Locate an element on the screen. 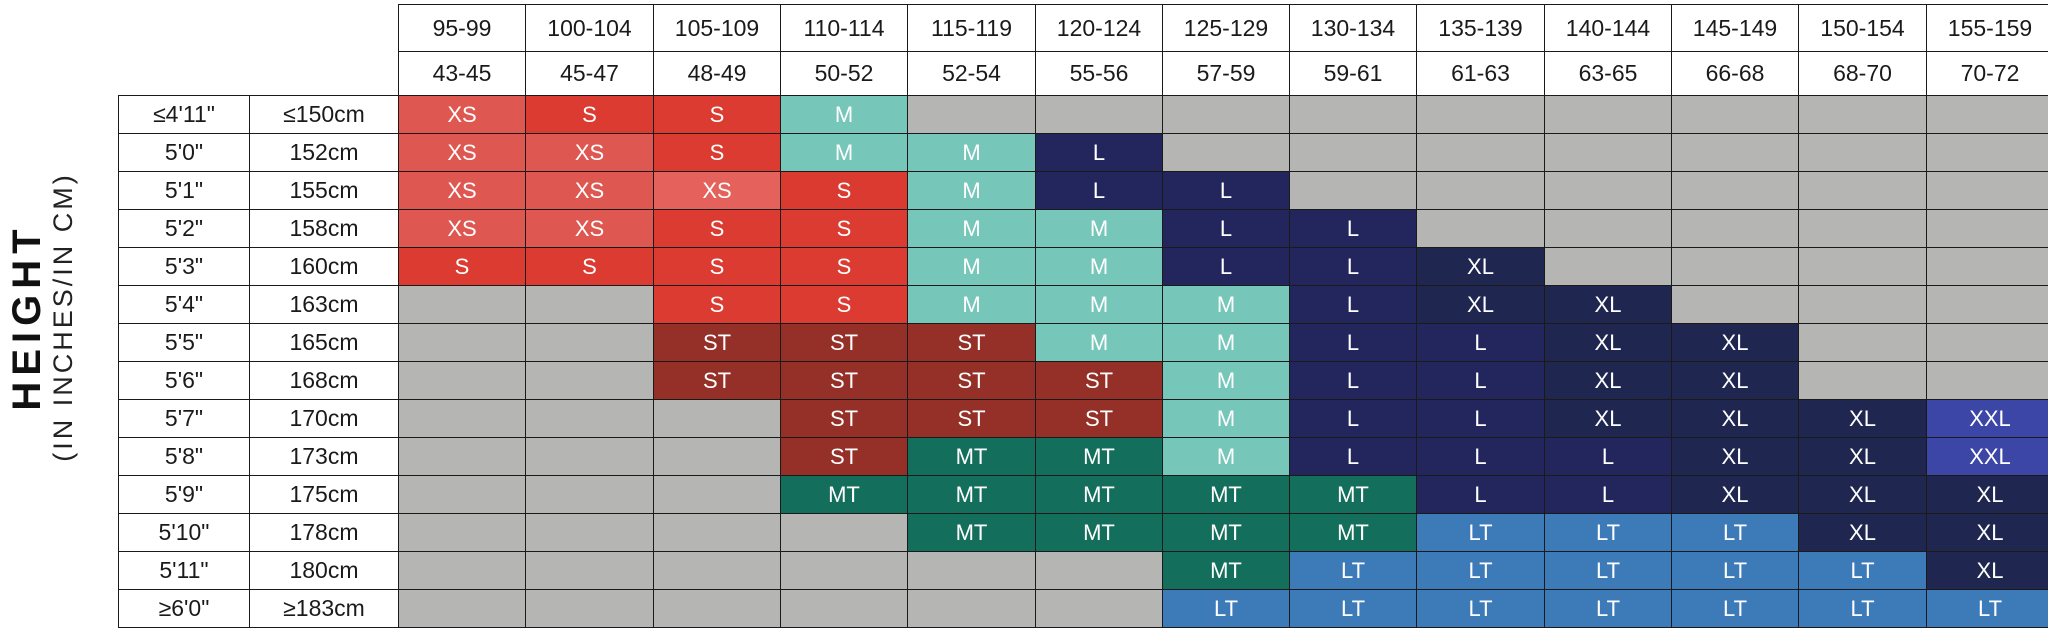 The height and width of the screenshot is (634, 2048). weight-lbs-header: 95-99 is located at coordinates (462, 28).